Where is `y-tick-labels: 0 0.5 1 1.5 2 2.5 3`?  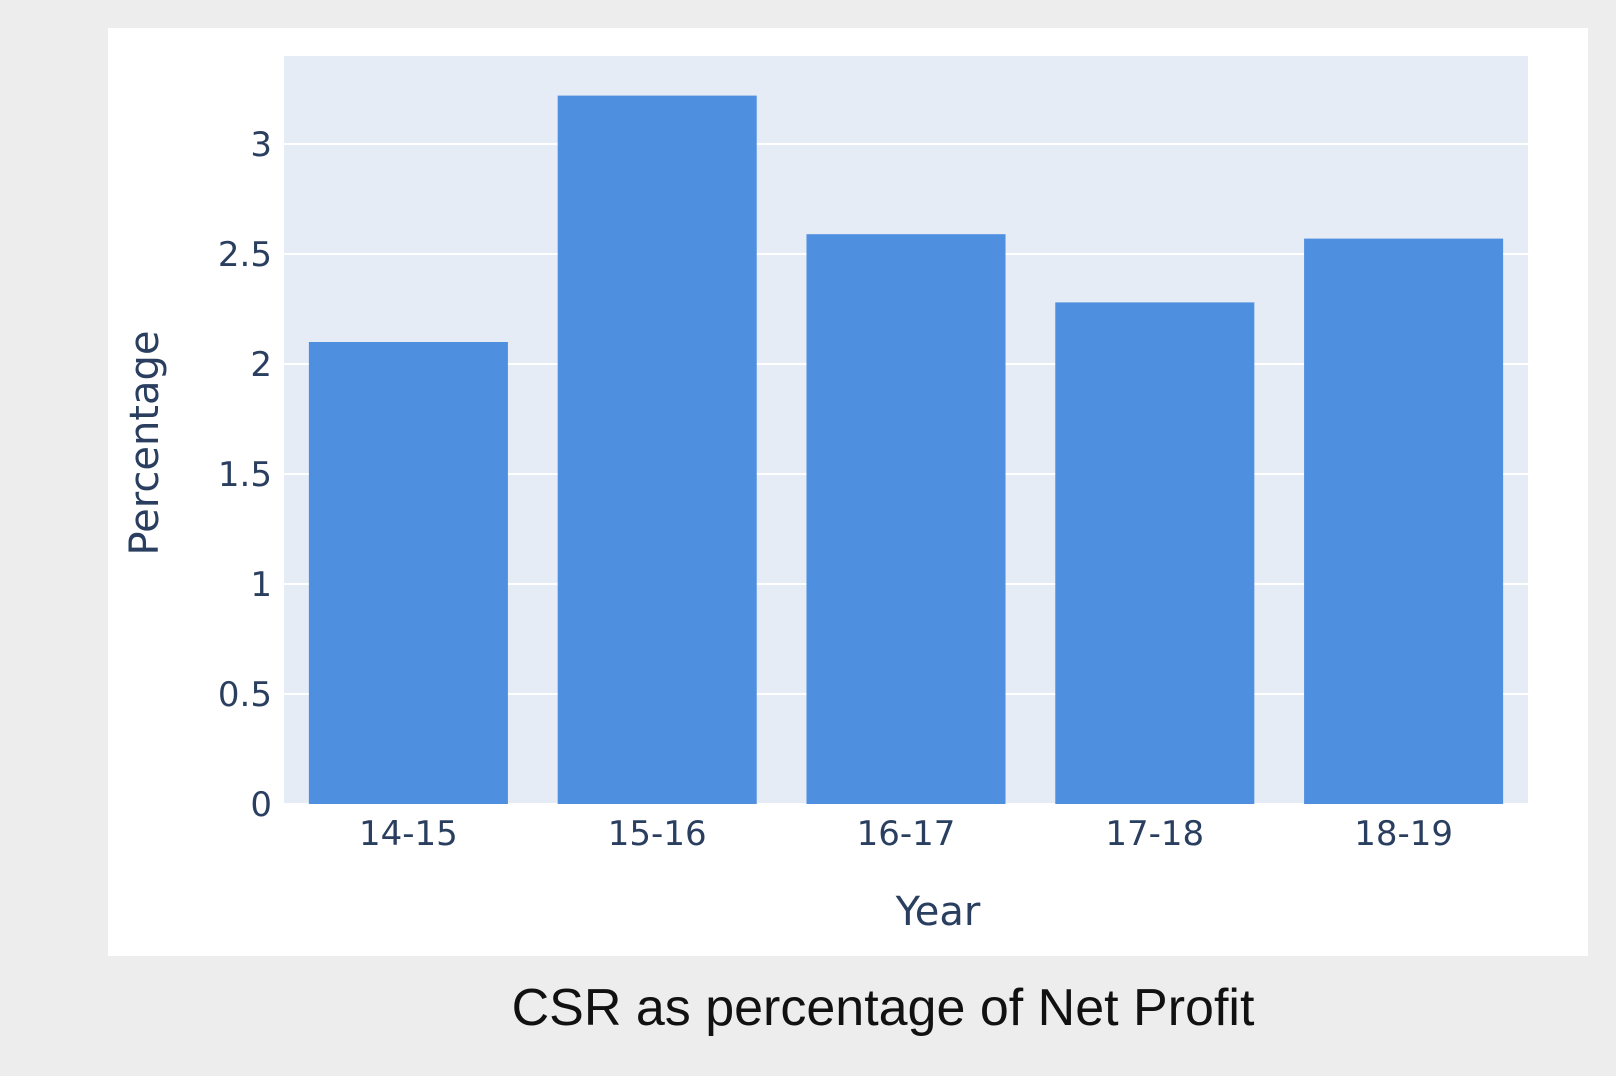 y-tick-labels: 0 0.5 1 1.5 2 2.5 3 is located at coordinates (245, 475).